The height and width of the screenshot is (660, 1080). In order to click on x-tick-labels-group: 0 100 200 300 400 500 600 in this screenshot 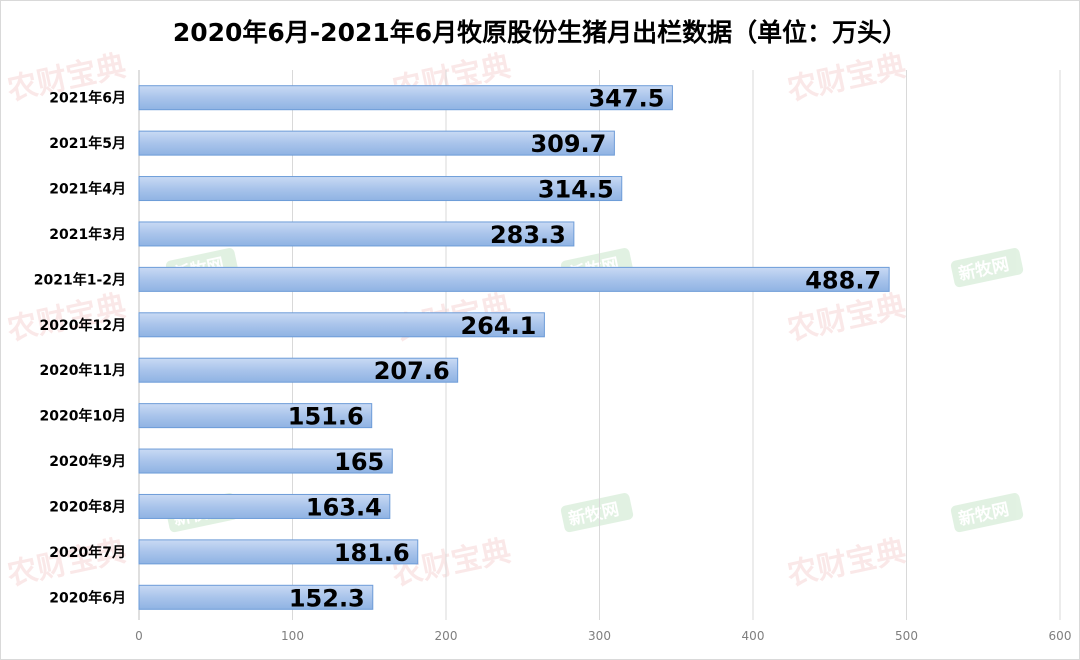, I will do `click(603, 636)`.